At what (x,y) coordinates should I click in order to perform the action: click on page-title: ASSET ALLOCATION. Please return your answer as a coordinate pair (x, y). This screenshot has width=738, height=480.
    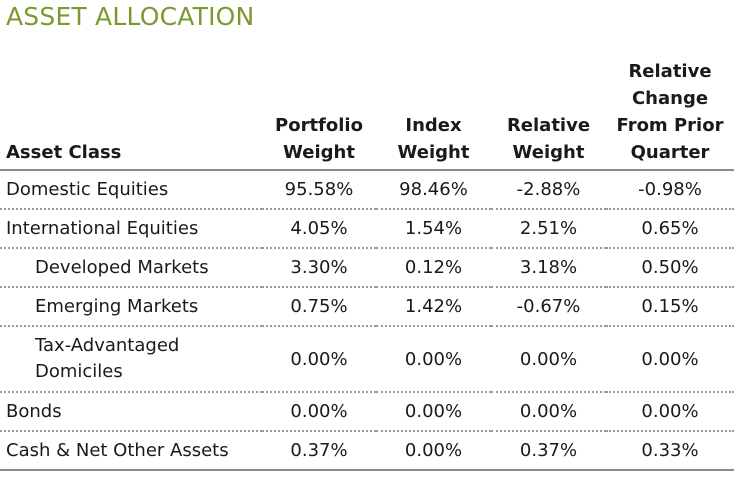
    Looking at the image, I should click on (130, 16).